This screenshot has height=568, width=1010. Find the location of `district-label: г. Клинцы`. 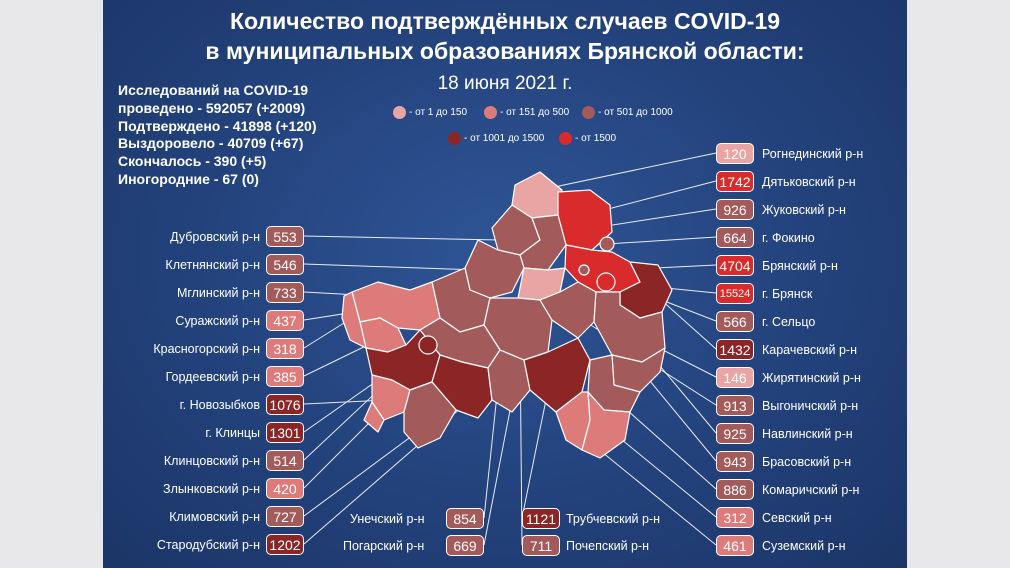

district-label: г. Клинцы is located at coordinates (232, 433).